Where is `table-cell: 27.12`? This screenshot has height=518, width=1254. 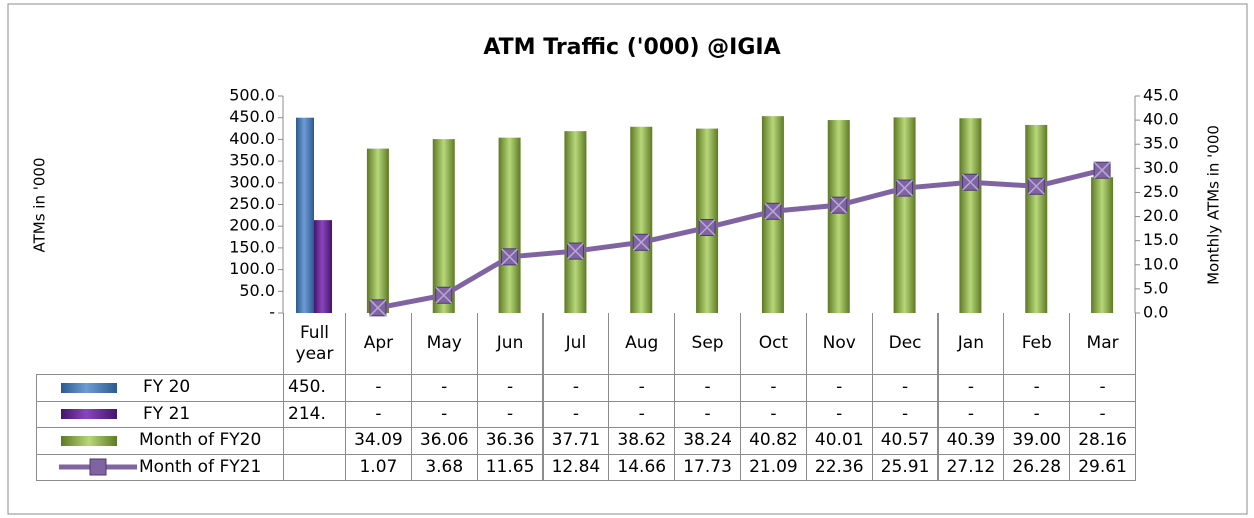
table-cell: 27.12 is located at coordinates (971, 467).